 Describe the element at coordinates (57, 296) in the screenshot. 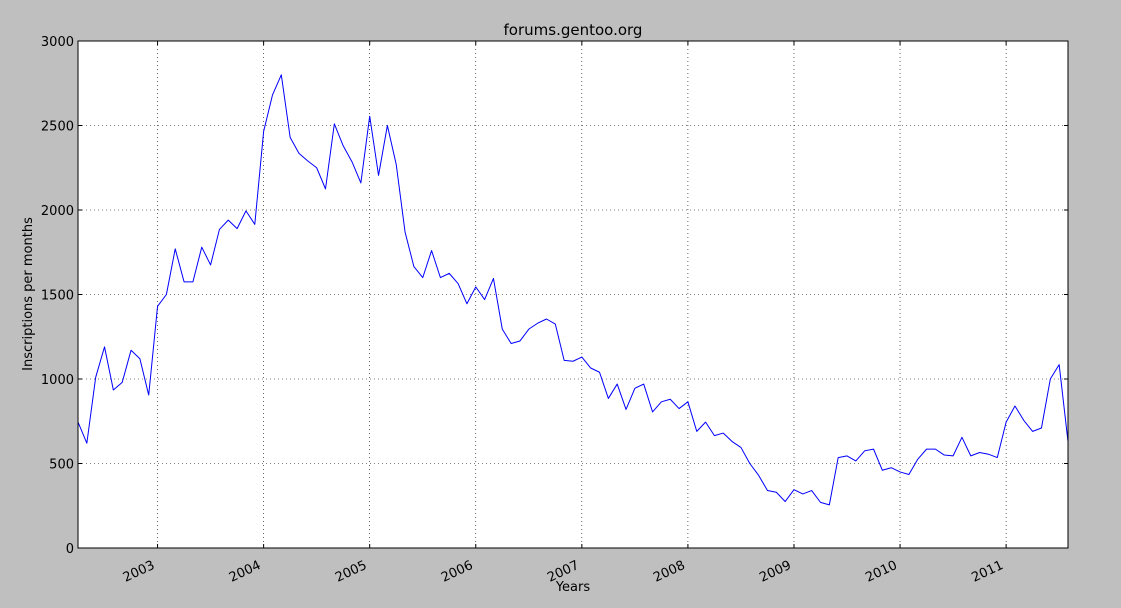

I see `y-tick-label: 1500` at that location.